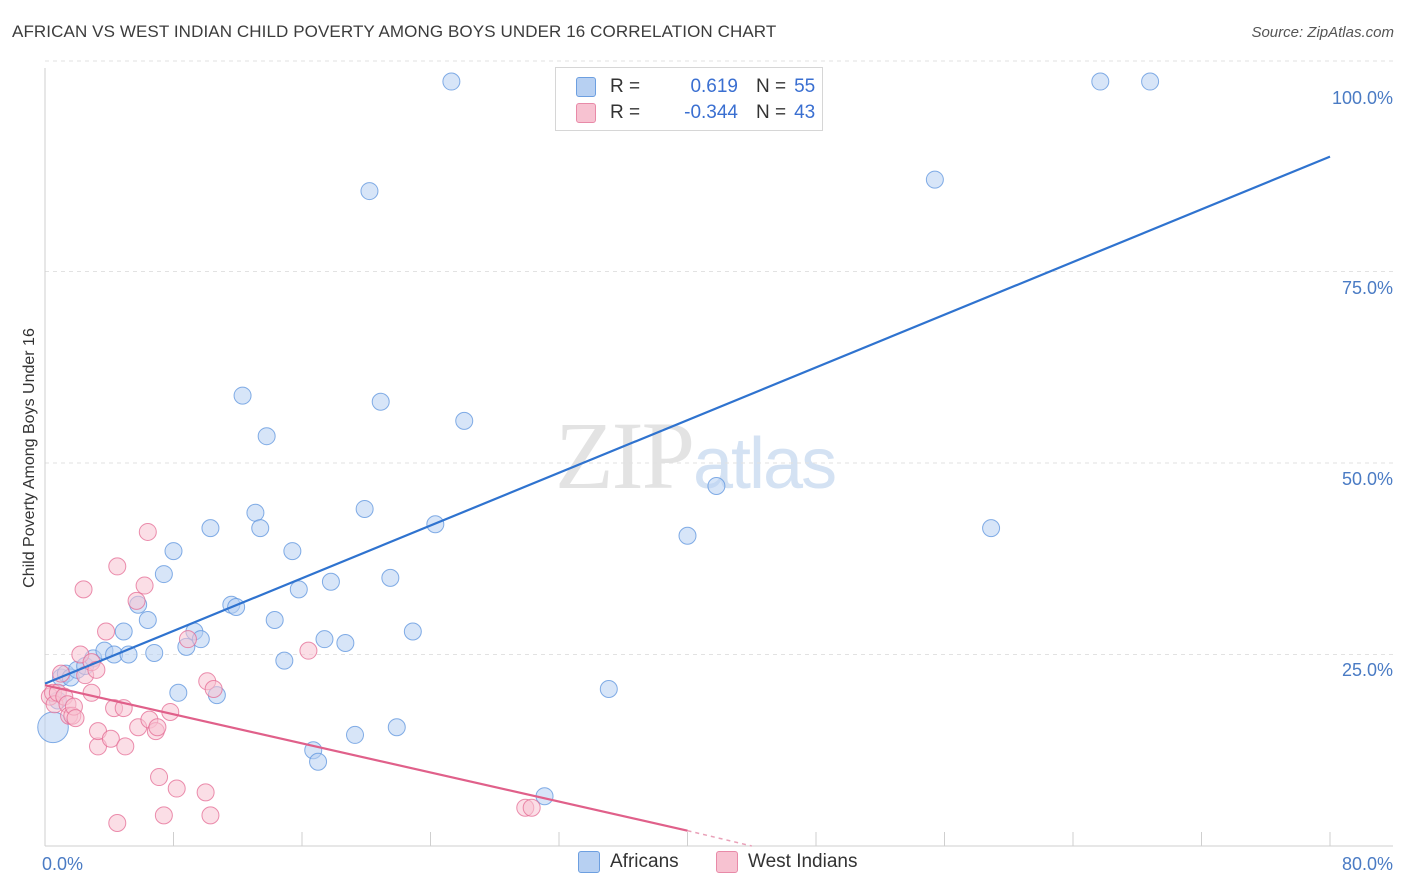 Image resolution: width=1406 pixels, height=892 pixels. What do you see at coordinates (1367, 864) in the screenshot?
I see `x-tick-label: 80.0%` at bounding box center [1367, 864].